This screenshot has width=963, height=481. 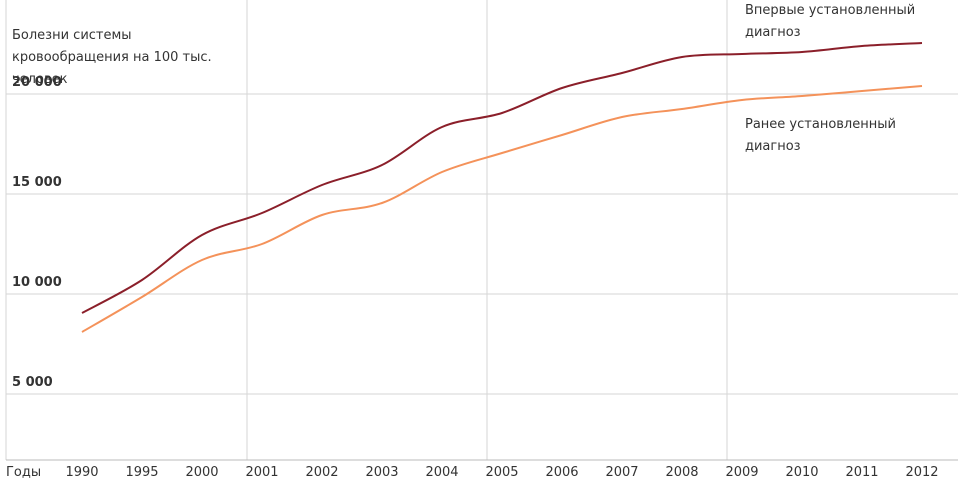 What do you see at coordinates (830, 21) in the screenshot?
I see `legend-label: Впервые установленный диагноз` at bounding box center [830, 21].